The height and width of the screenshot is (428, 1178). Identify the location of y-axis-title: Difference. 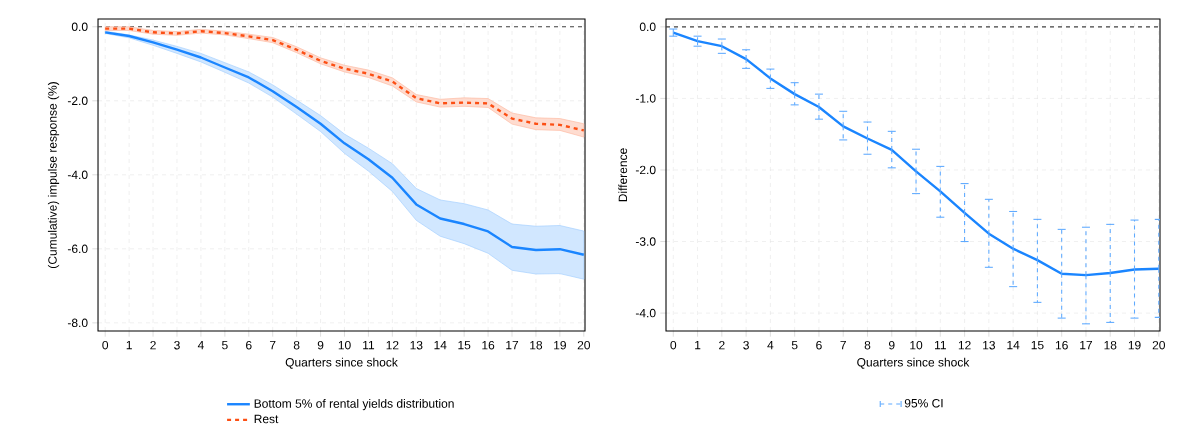
(623, 175).